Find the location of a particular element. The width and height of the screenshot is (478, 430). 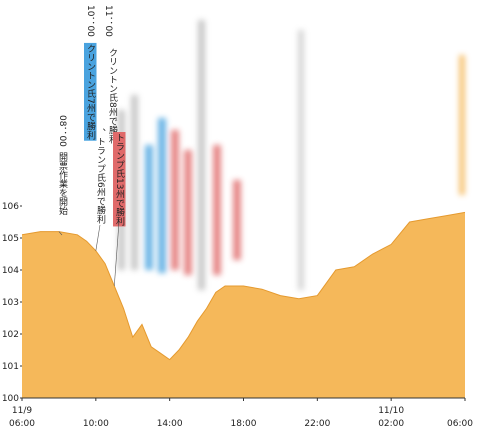

annotation-text: 開票作業を開始 is located at coordinates (62, 184).